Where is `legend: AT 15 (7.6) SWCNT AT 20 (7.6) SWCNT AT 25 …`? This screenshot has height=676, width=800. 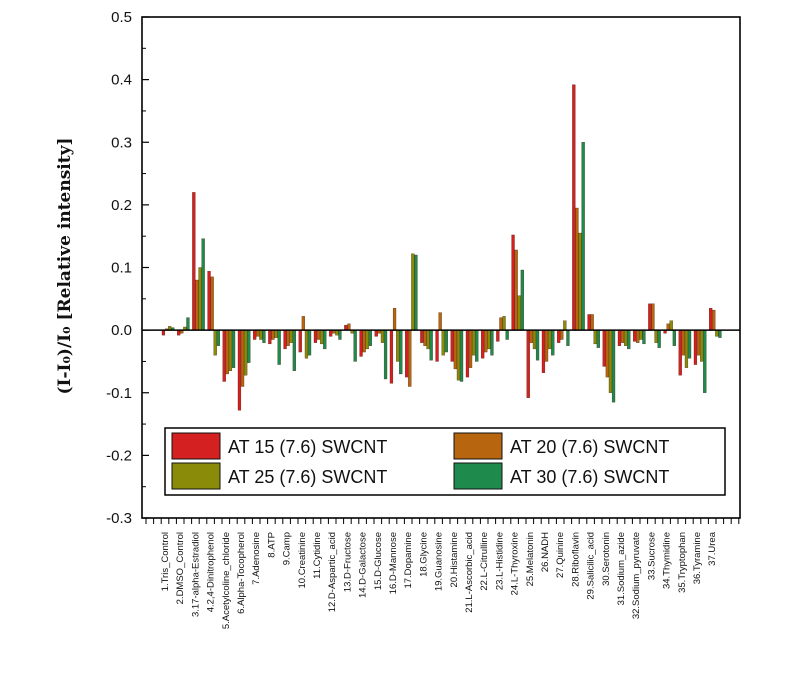 legend: AT 15 (7.6) SWCNT AT 20 (7.6) SWCNT AT 25 … is located at coordinates (445, 461).